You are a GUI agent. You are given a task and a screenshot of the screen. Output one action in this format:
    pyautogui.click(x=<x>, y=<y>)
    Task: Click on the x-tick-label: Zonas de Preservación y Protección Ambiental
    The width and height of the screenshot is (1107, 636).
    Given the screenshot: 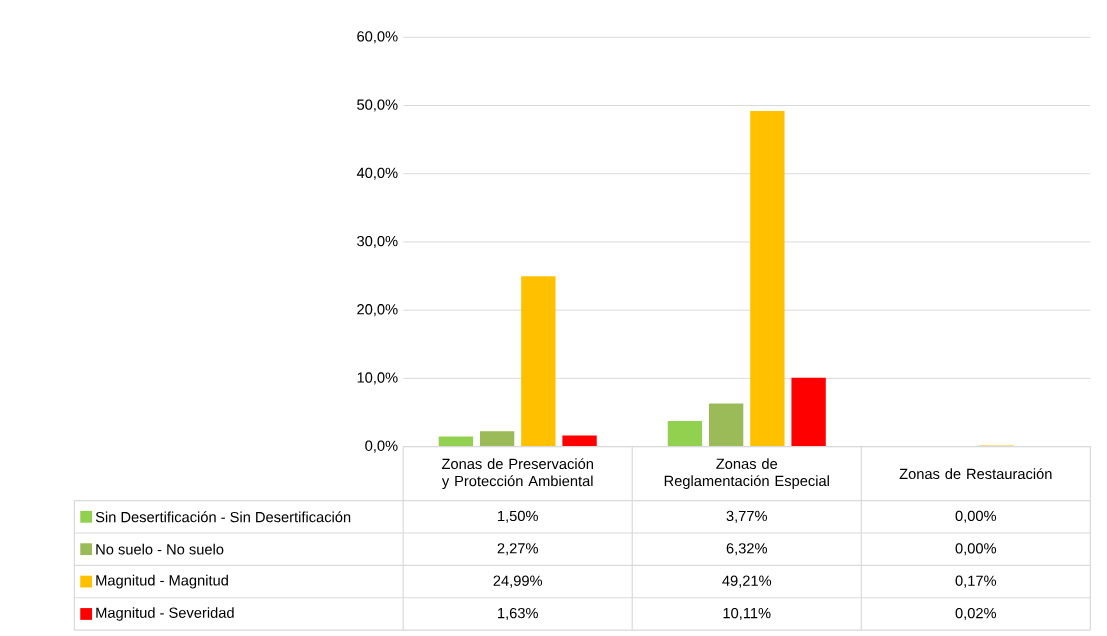 What is the action you would take?
    pyautogui.click(x=517, y=474)
    